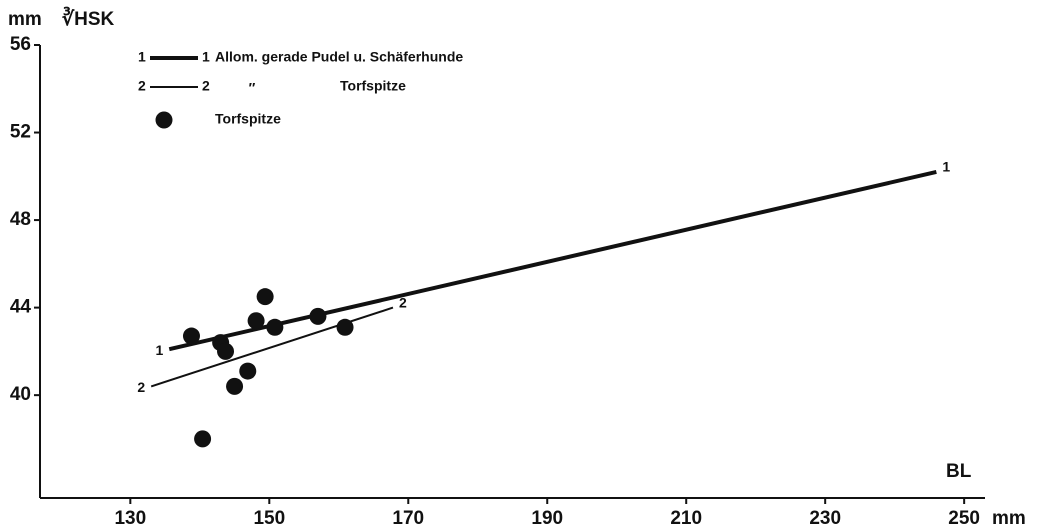 This screenshot has width=1052, height=530. Describe the element at coordinates (686, 518) in the screenshot. I see `x-tick-label: 210` at that location.